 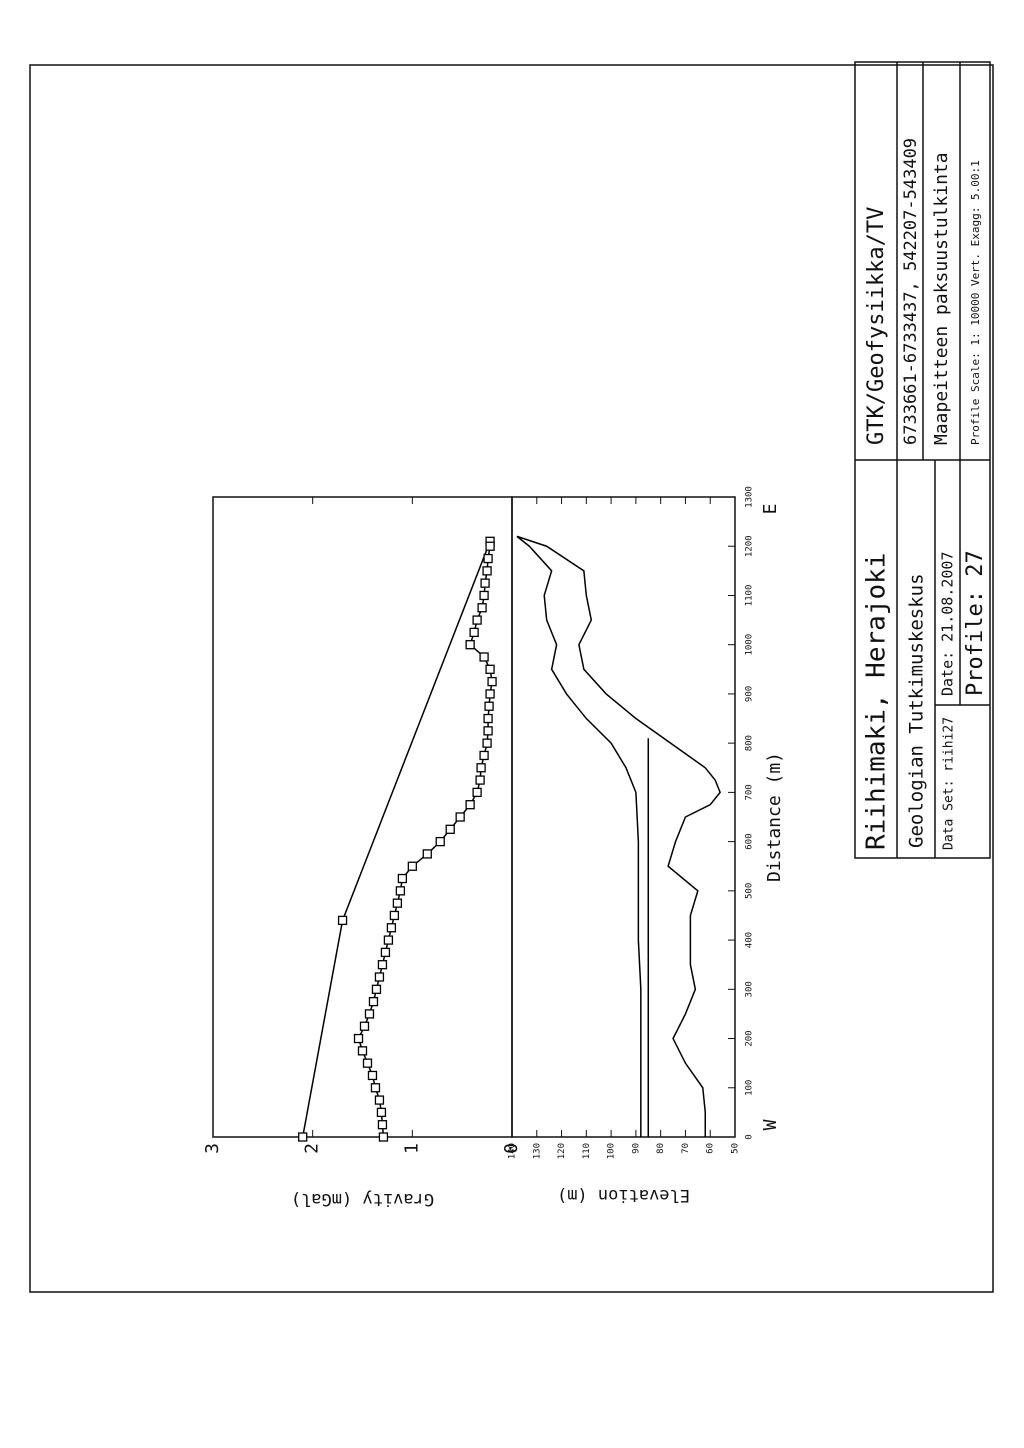 What do you see at coordinates (750, 645) in the screenshot?
I see `x-tick-label: 1000` at bounding box center [750, 645].